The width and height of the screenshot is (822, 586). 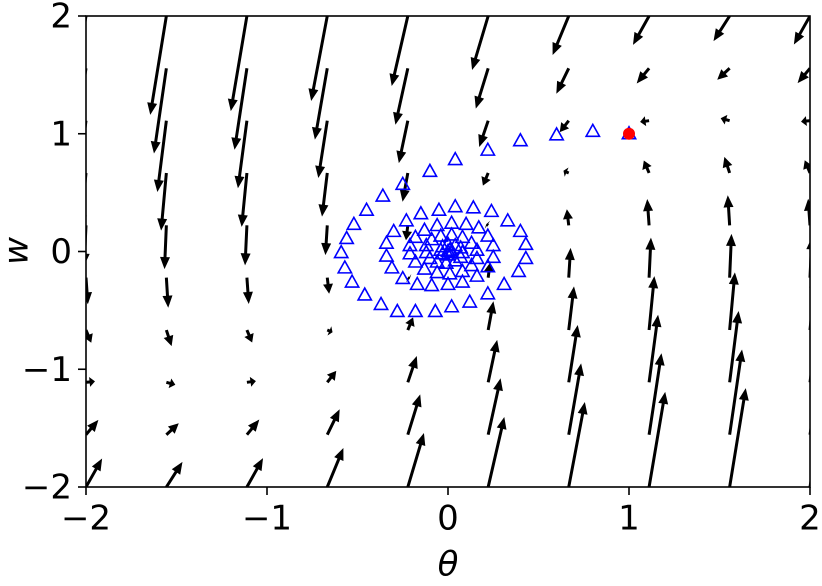 I want to click on y-tick-label: 0, so click(x=61, y=252).